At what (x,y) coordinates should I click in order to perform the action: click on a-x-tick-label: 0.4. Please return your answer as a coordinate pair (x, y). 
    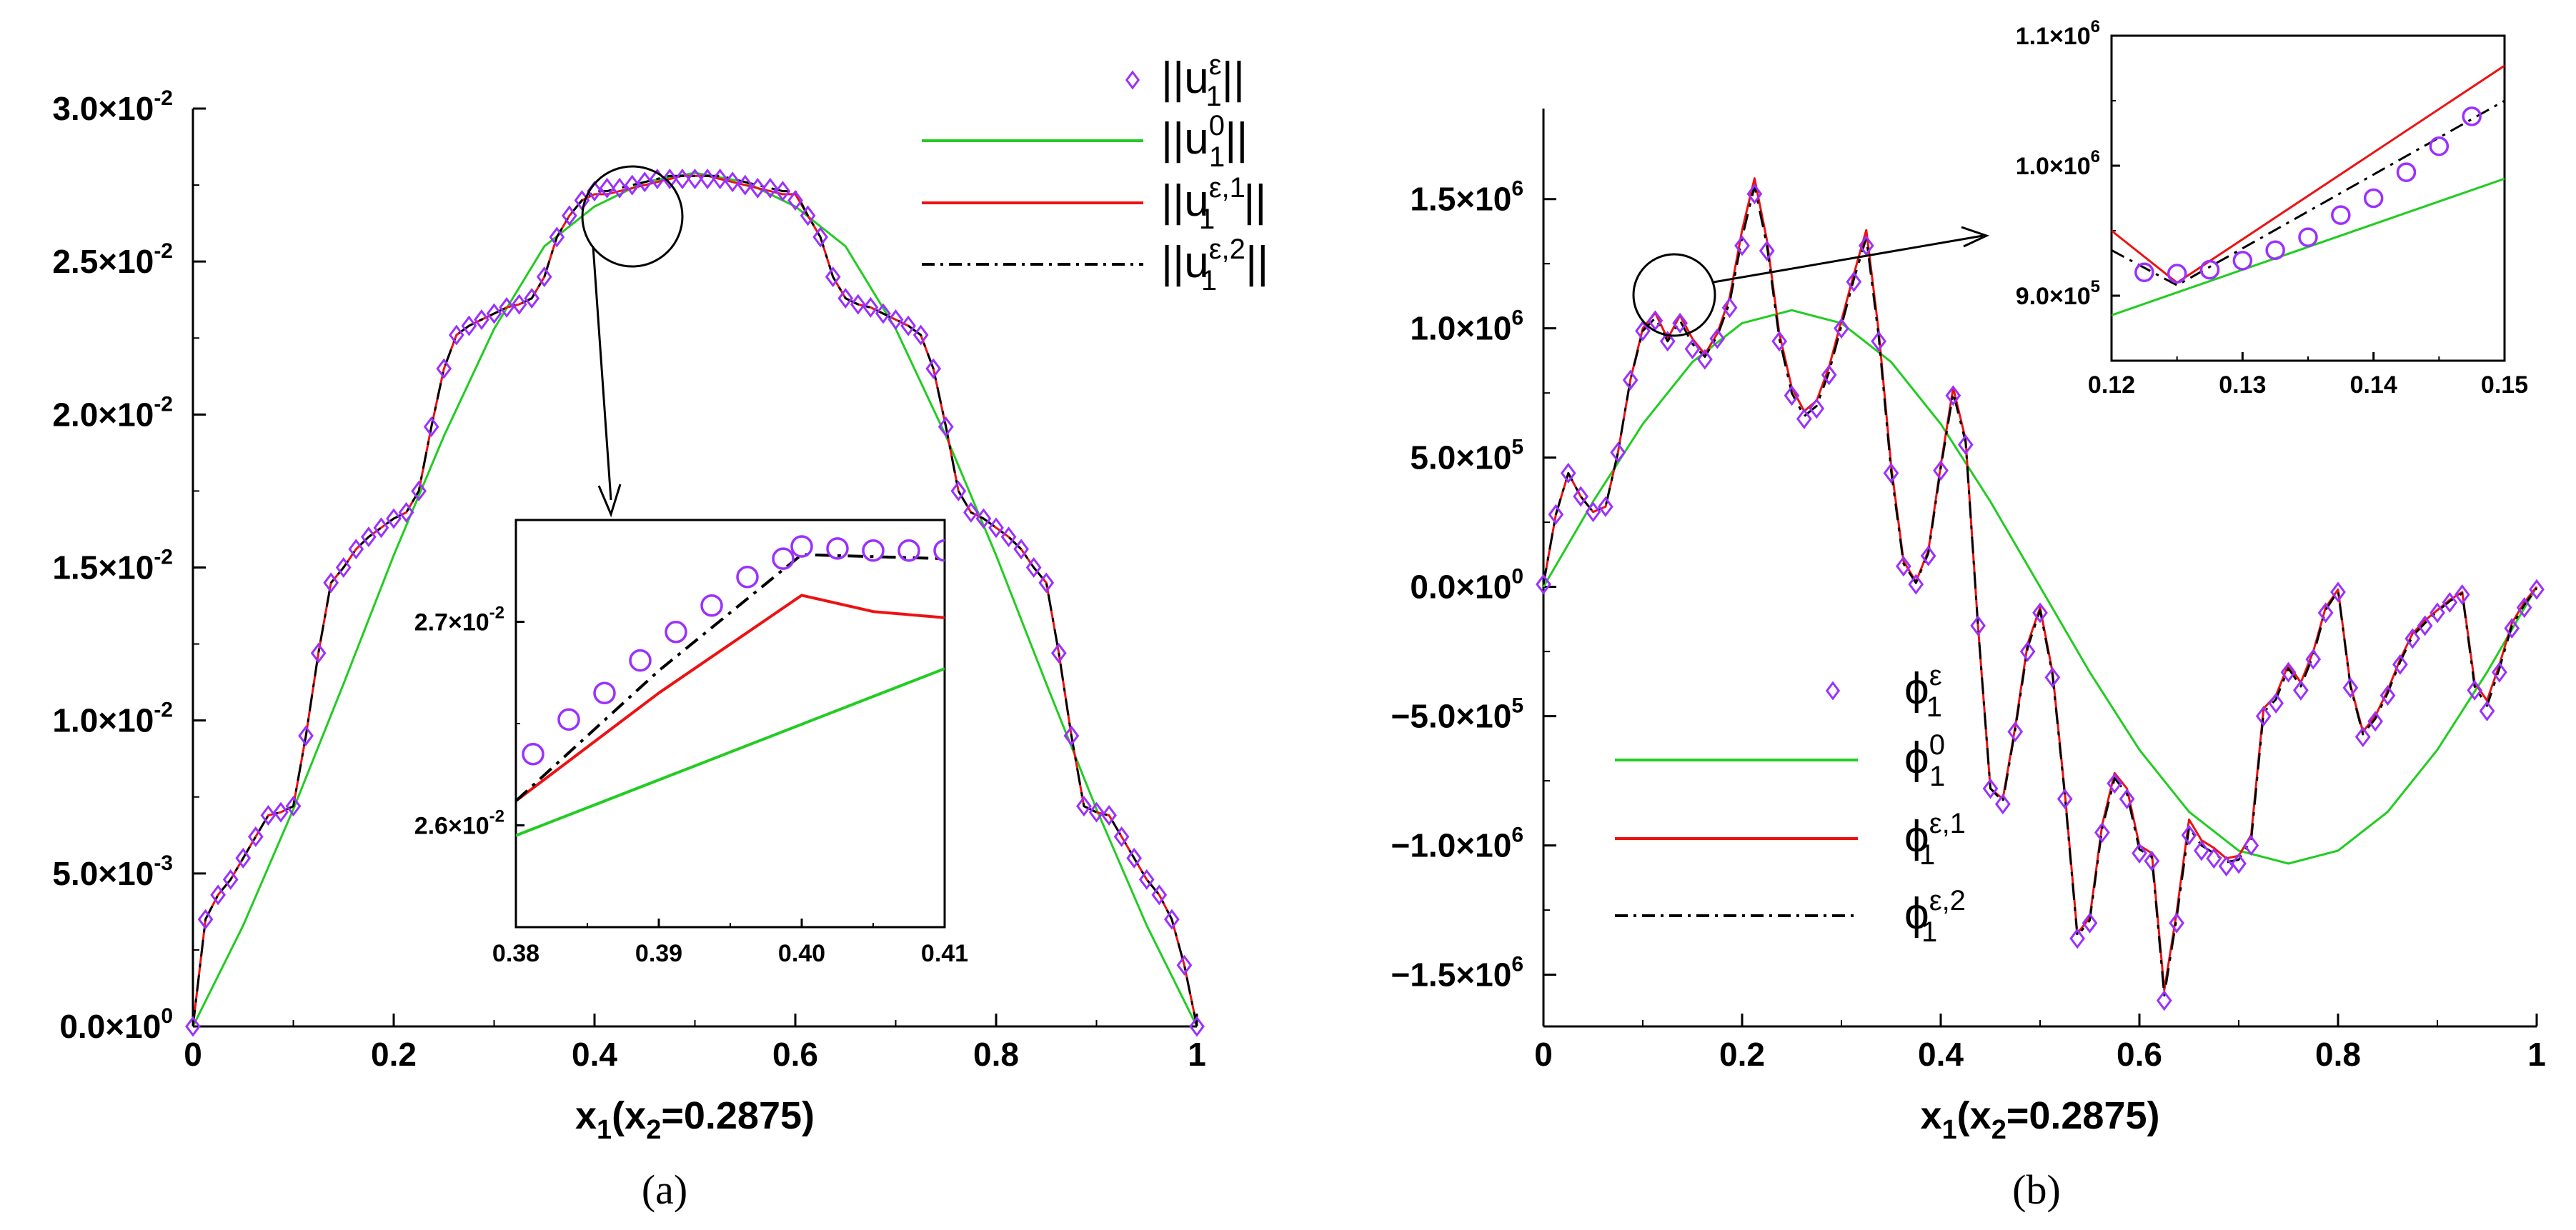
    Looking at the image, I should click on (594, 1054).